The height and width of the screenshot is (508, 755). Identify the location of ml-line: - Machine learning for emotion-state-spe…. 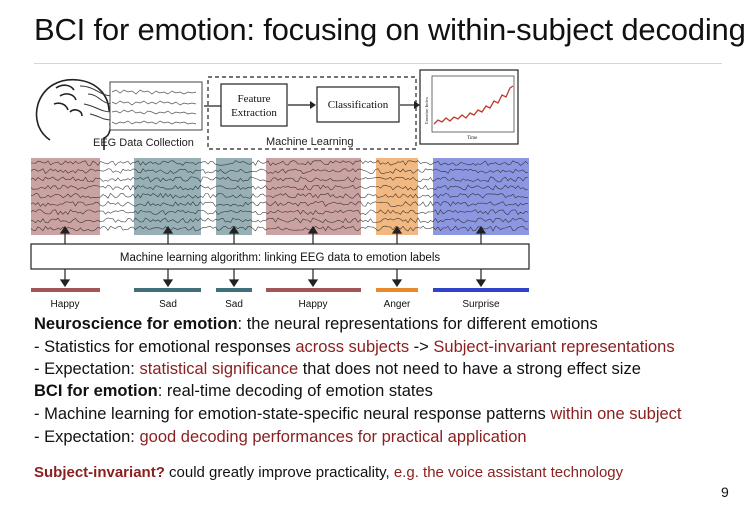
(358, 414).